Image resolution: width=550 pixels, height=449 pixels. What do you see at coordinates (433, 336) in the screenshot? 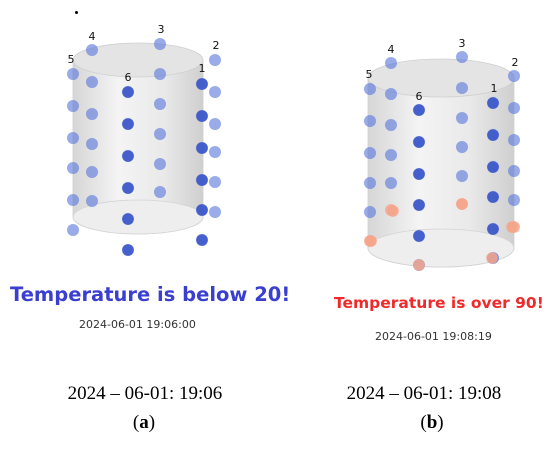
I see `panel-b-timestamp: 2024-06-01 19:08:19` at bounding box center [433, 336].